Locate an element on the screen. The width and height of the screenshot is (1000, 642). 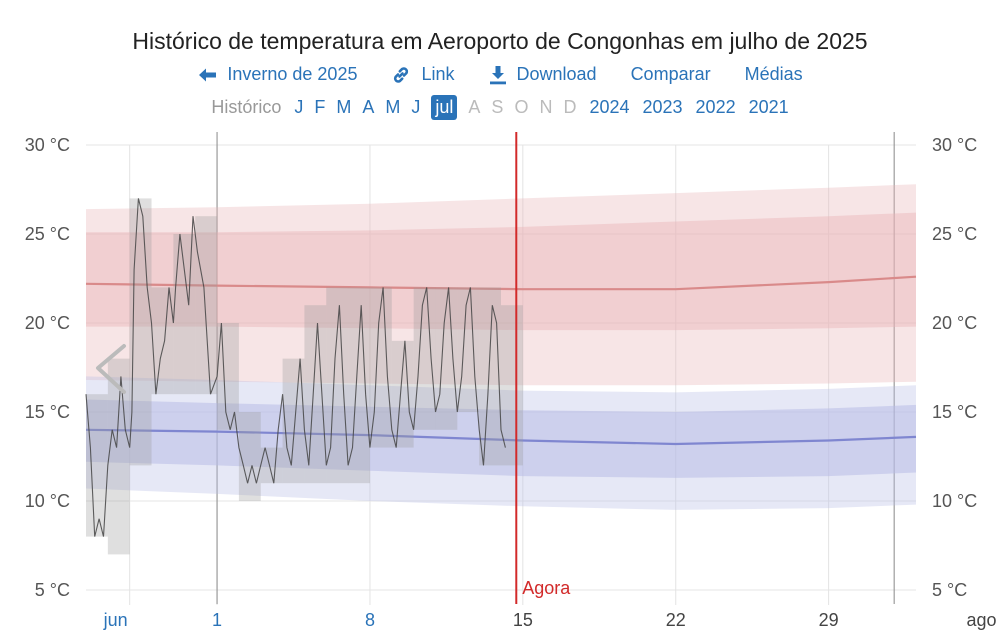
month-nov: N is located at coordinates (546, 107).